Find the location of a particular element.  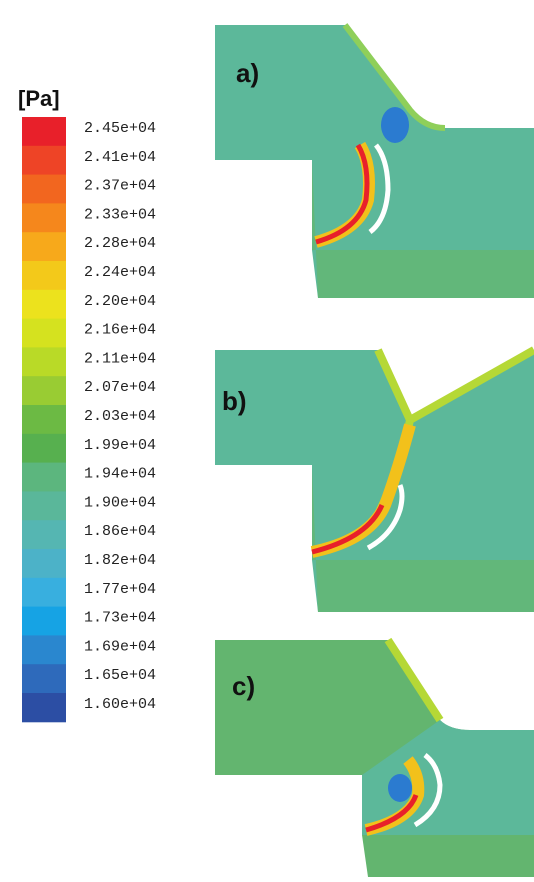

colorbar-label: 2.41e+04 is located at coordinates (120, 157).